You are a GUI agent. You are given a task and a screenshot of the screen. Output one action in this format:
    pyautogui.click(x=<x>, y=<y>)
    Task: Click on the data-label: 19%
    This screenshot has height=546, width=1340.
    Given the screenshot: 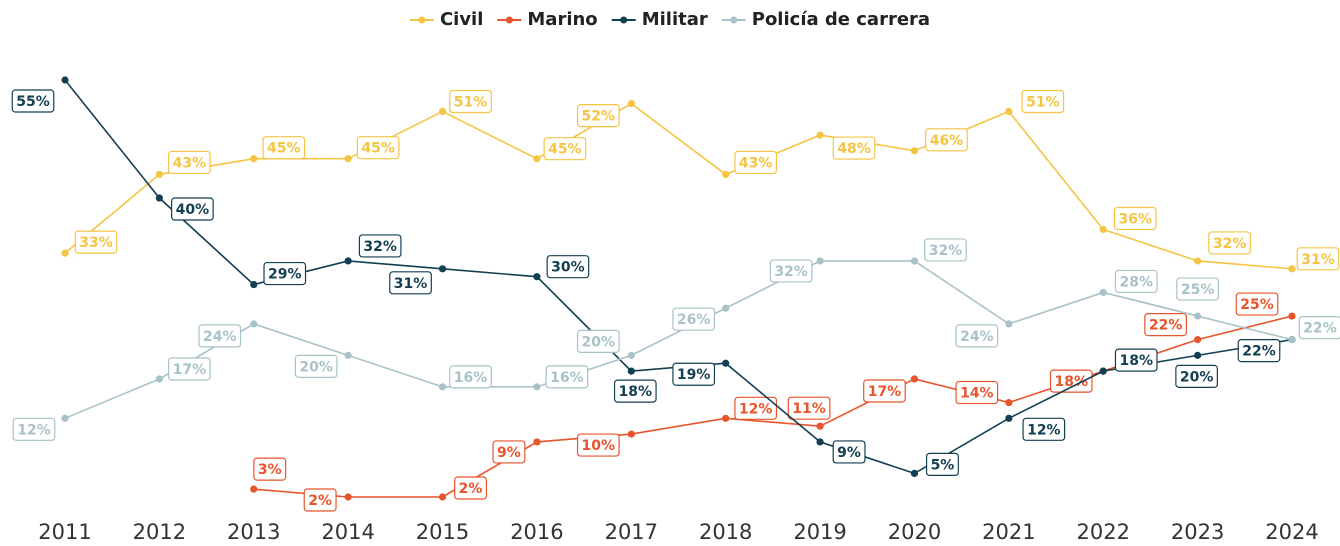 What is the action you would take?
    pyautogui.click(x=694, y=375)
    